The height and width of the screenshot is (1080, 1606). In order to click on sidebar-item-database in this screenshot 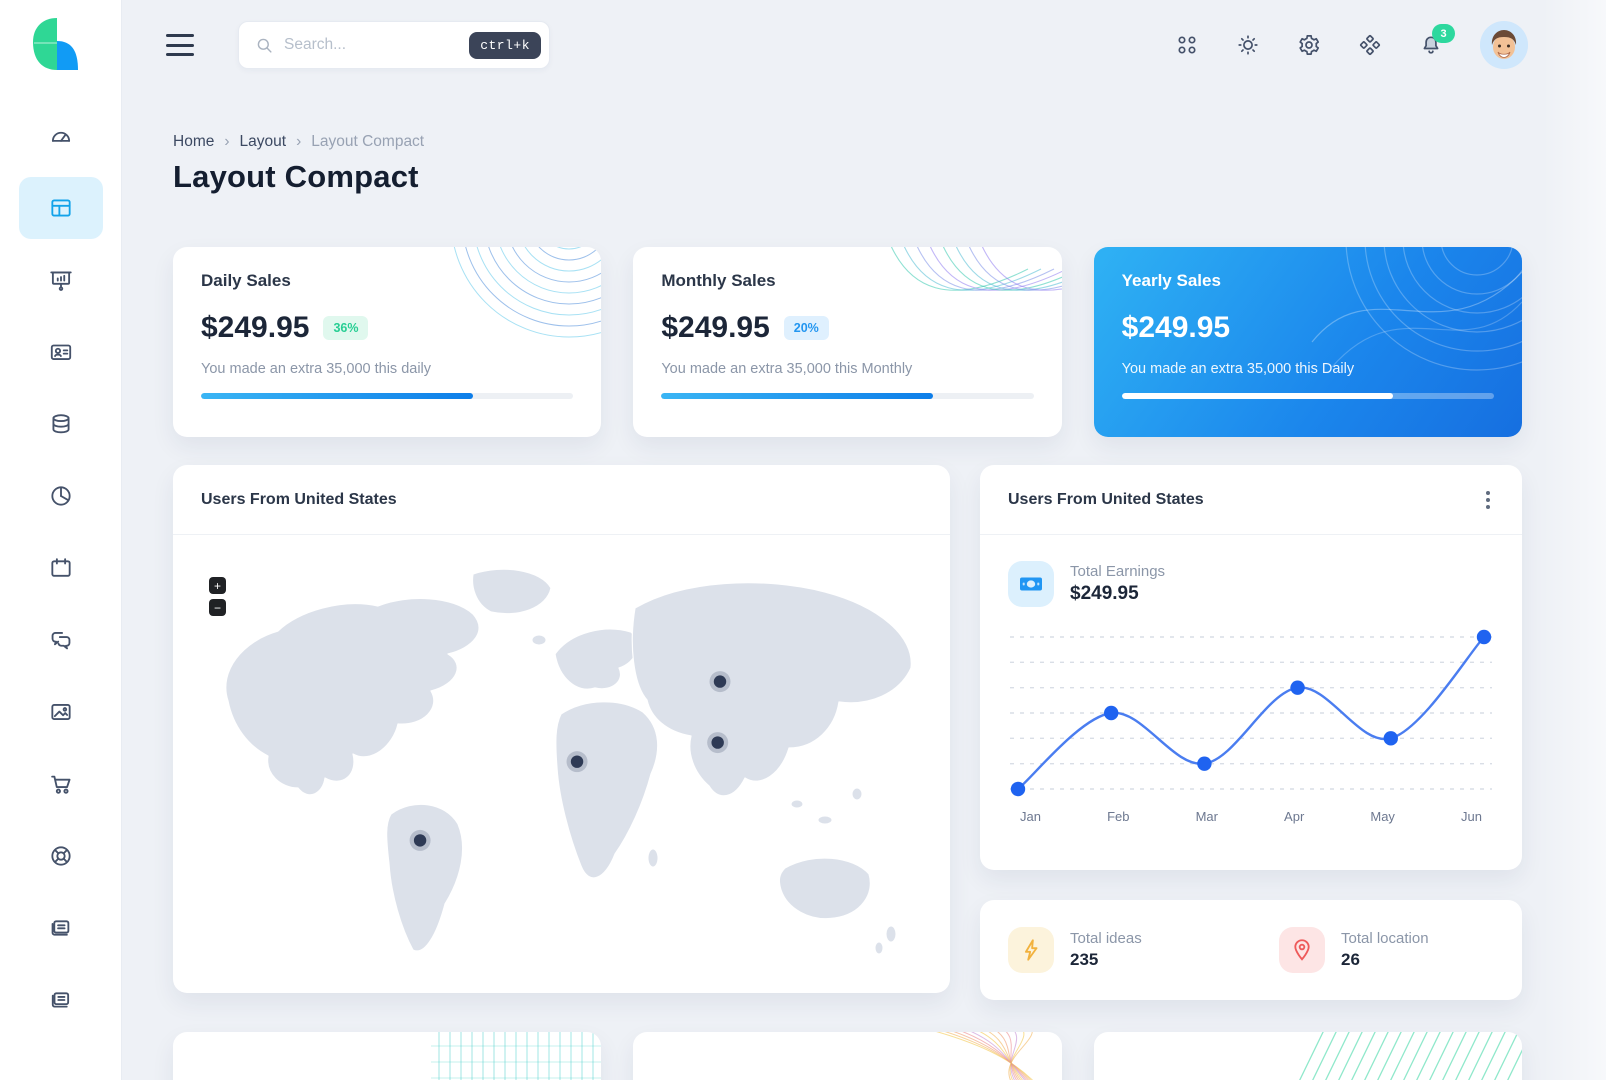, I will do `click(61, 424)`.